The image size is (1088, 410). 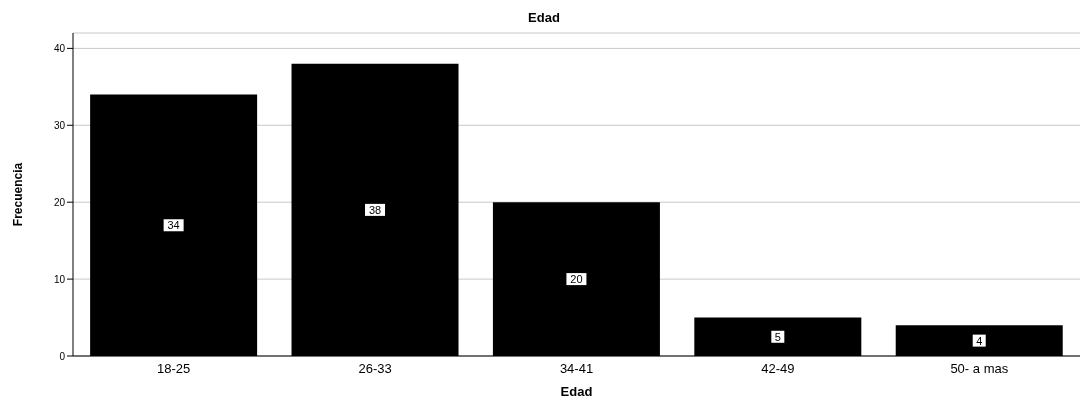 I want to click on data-label: 38, so click(x=375, y=209).